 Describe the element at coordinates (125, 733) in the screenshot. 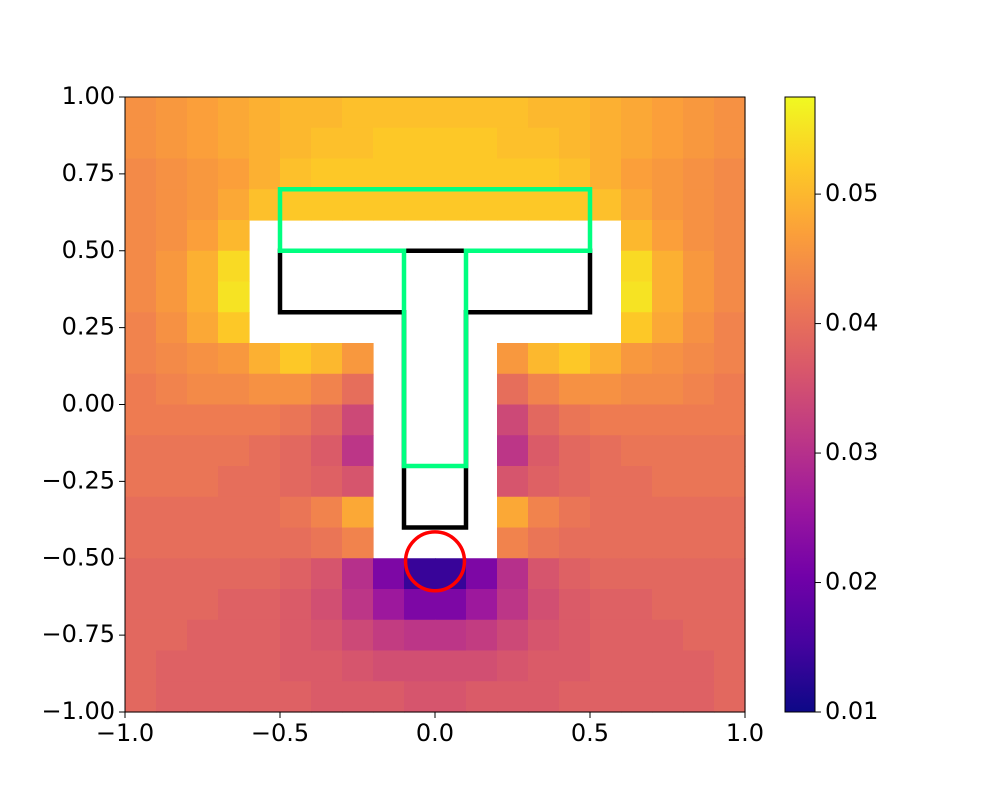

I see `x-tick-label: −1.0` at that location.